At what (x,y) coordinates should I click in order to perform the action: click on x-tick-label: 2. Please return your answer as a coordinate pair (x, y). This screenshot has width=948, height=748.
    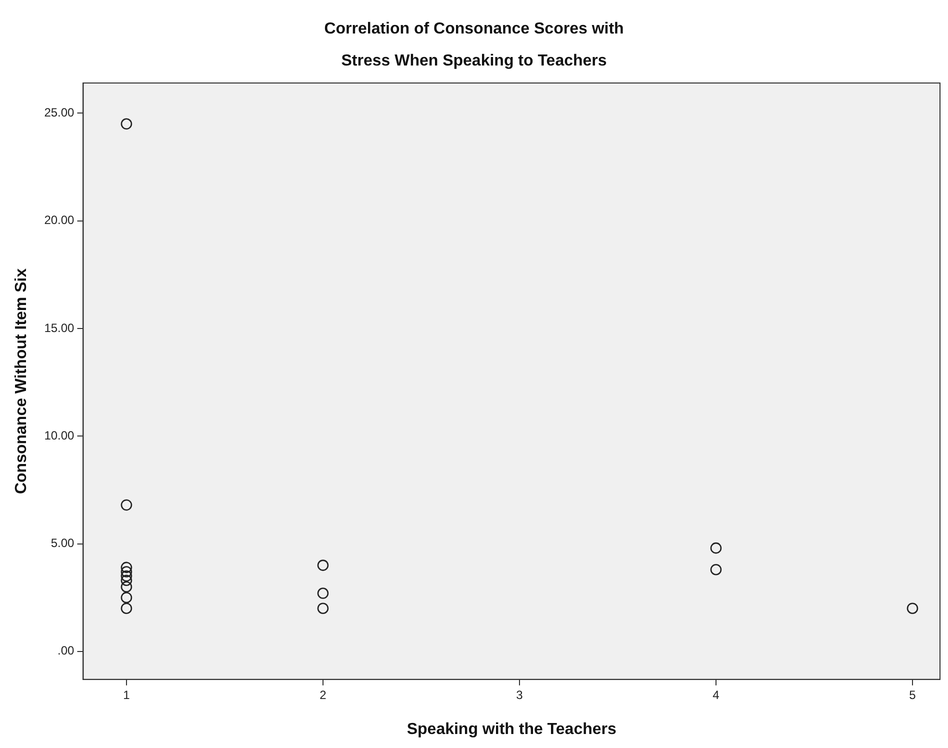
    Looking at the image, I should click on (323, 695).